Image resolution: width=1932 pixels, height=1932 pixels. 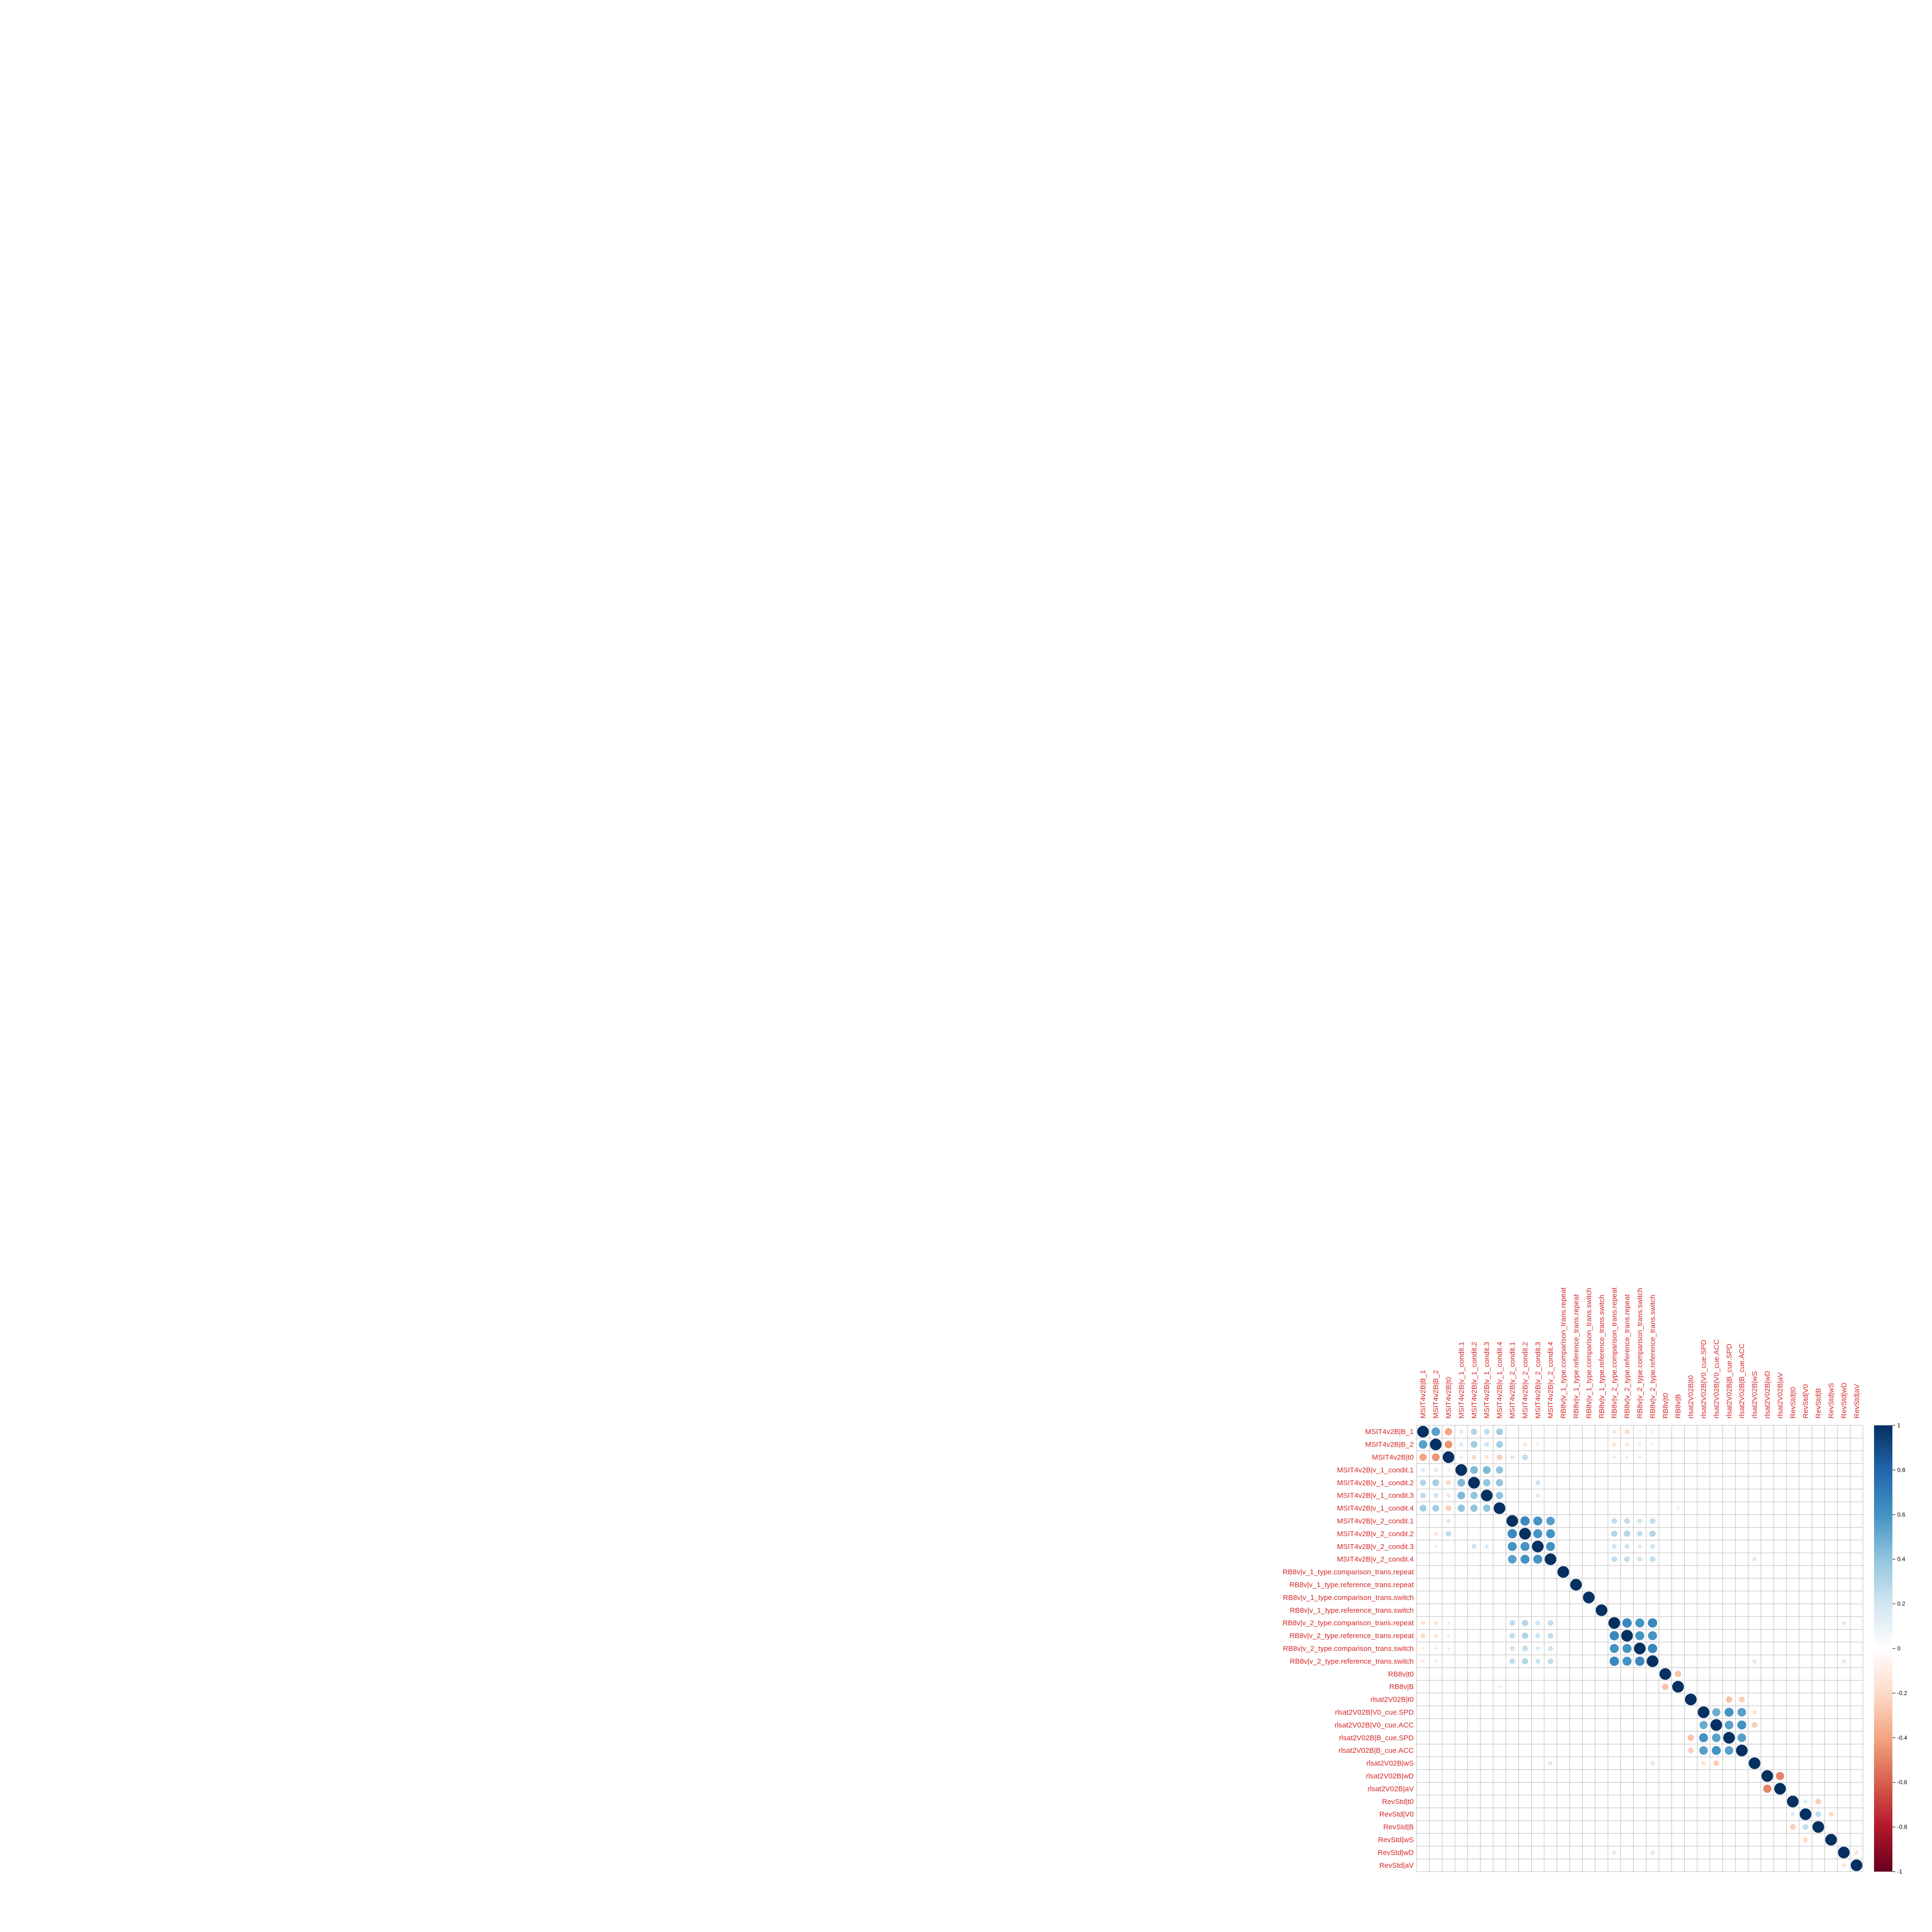 I want to click on row-label: MSIT4v2B|v_2_condit.4, so click(x=1375, y=1559).